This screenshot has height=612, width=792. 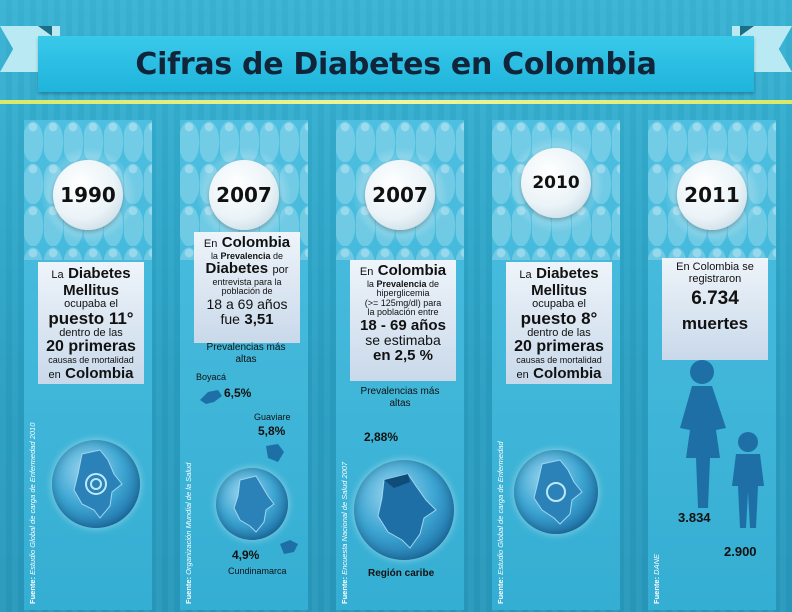 I want to click on source-text: Encuesta Nacional de Salud 2007, so click(x=344, y=518).